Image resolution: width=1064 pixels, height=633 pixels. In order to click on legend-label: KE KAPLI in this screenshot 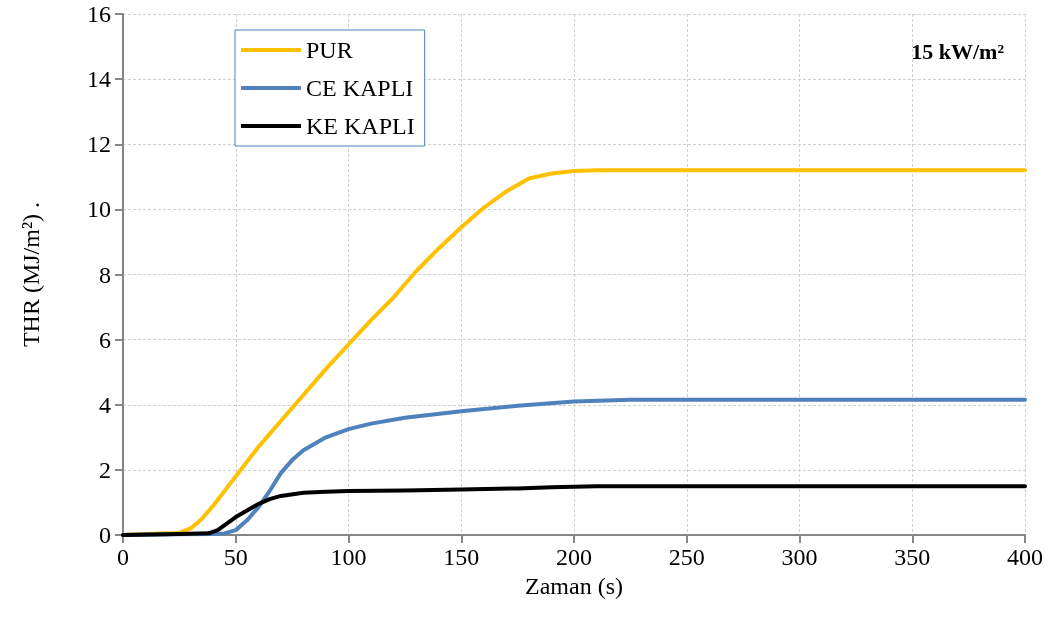, I will do `click(360, 126)`.